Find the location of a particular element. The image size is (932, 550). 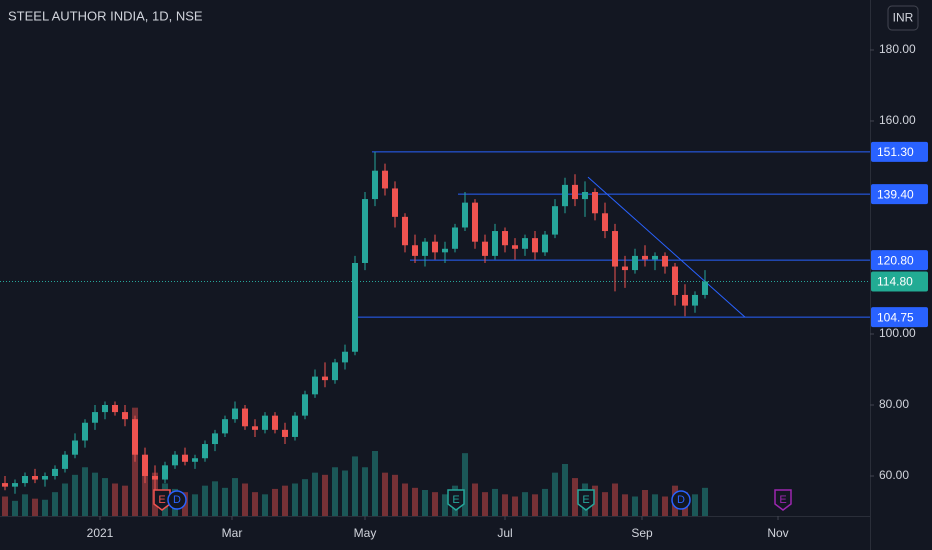

level-label: 120.80 is located at coordinates (895, 260).